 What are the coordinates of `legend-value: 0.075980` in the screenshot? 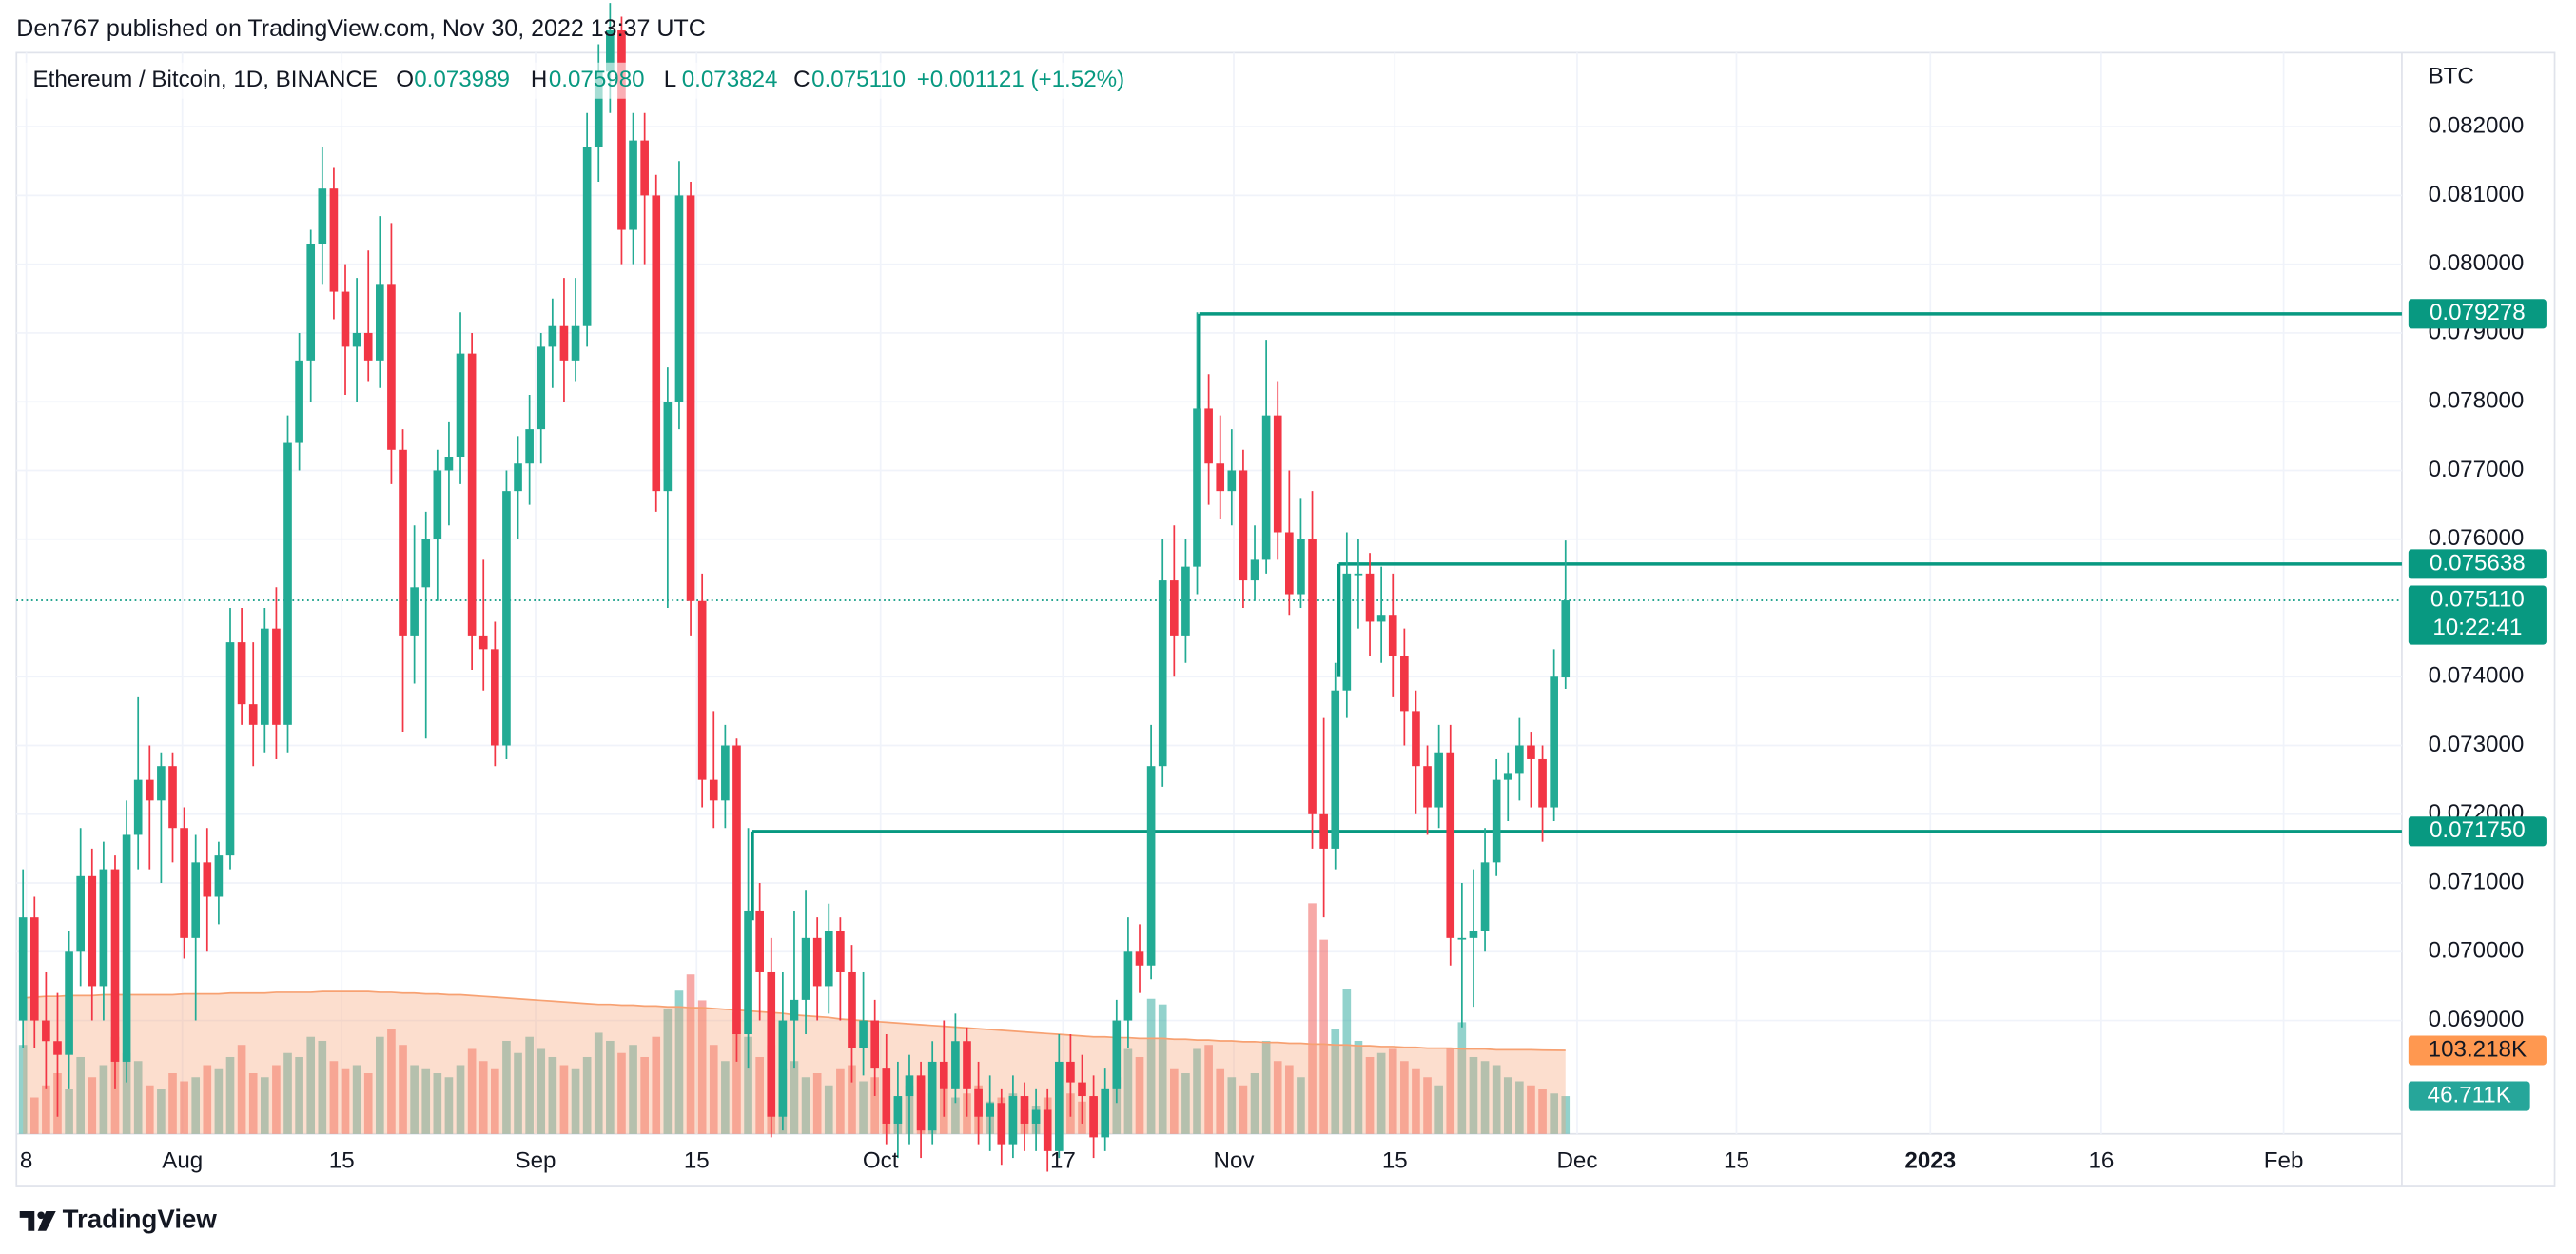 It's located at (597, 79).